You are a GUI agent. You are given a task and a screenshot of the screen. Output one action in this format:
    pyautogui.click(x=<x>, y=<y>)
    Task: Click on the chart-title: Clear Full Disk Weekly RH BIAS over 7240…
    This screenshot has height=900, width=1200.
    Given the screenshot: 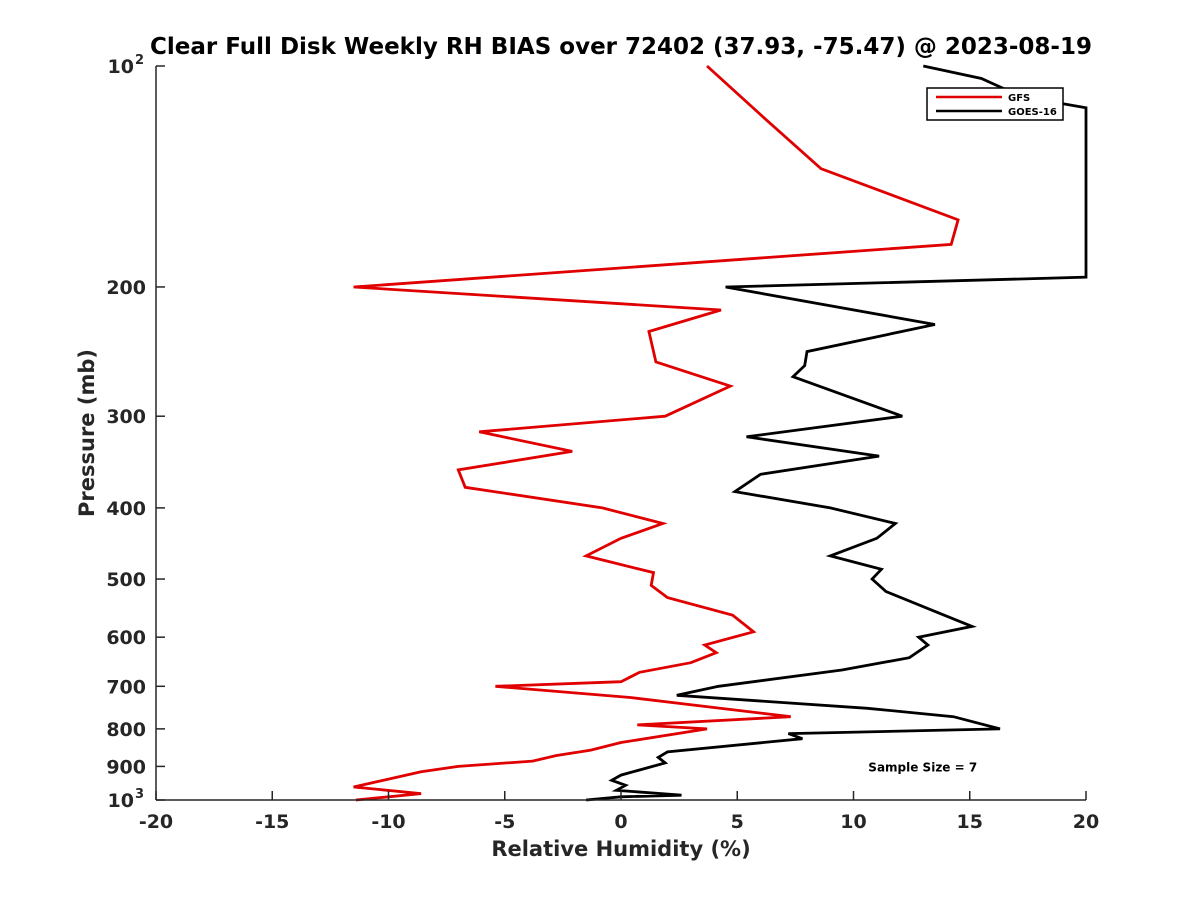 What is the action you would take?
    pyautogui.click(x=621, y=47)
    